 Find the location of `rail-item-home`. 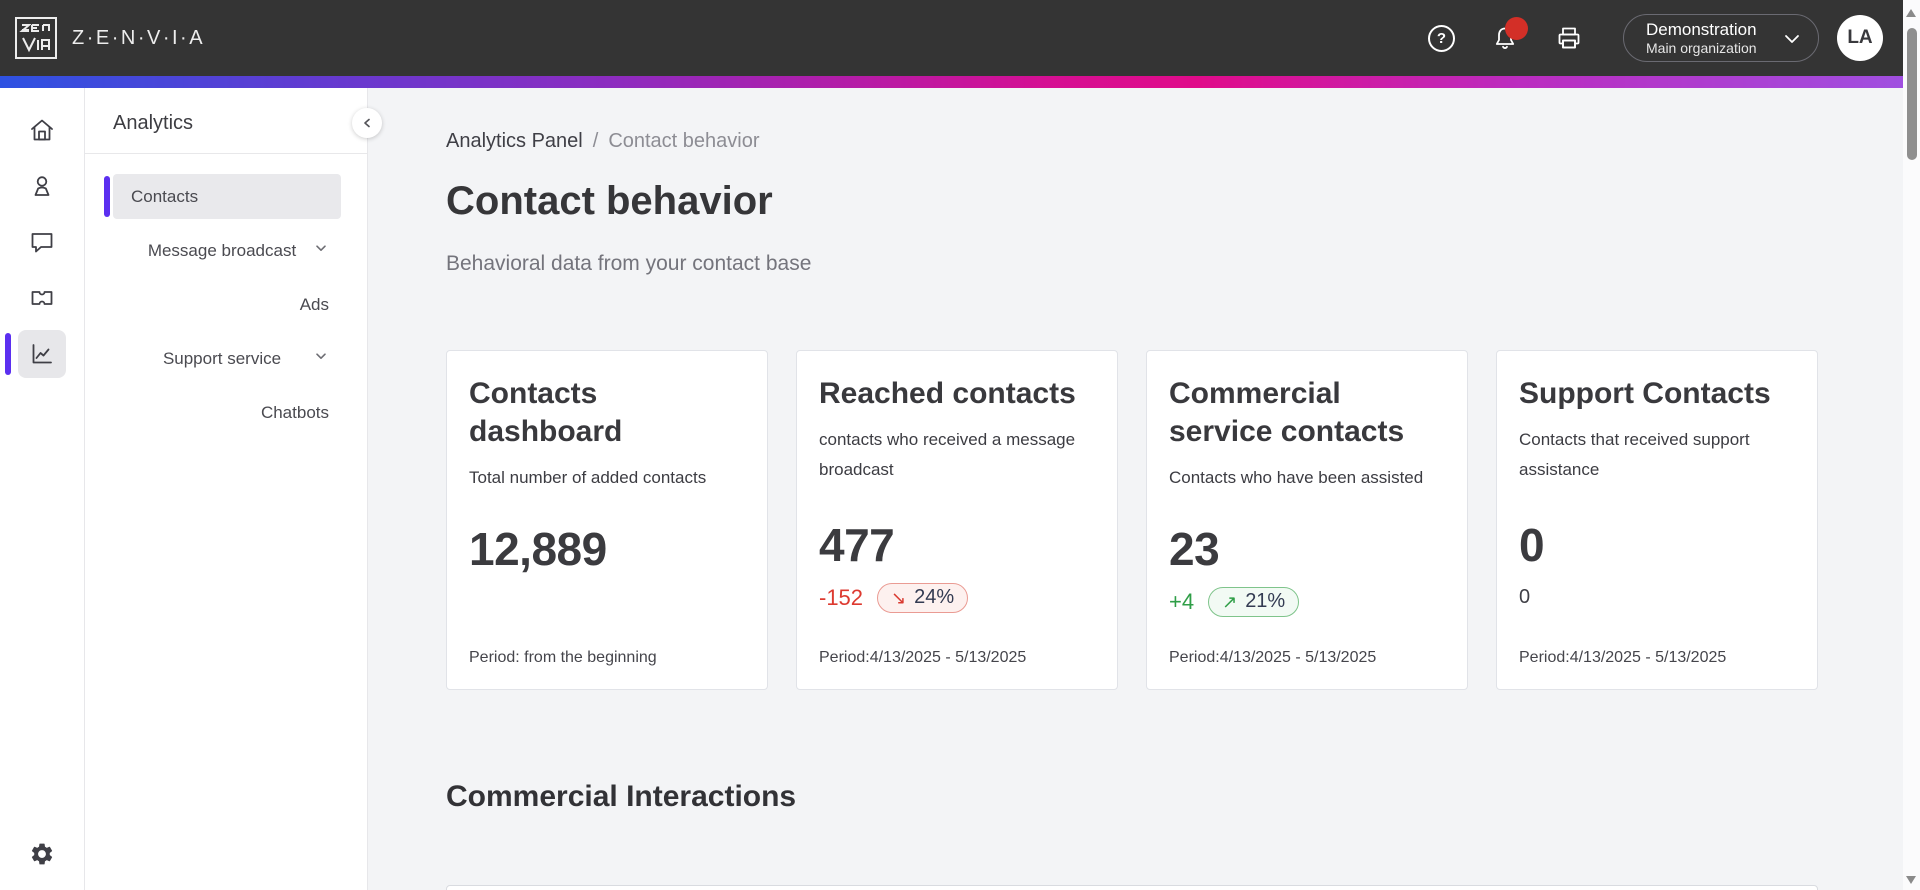

rail-item-home is located at coordinates (42, 130).